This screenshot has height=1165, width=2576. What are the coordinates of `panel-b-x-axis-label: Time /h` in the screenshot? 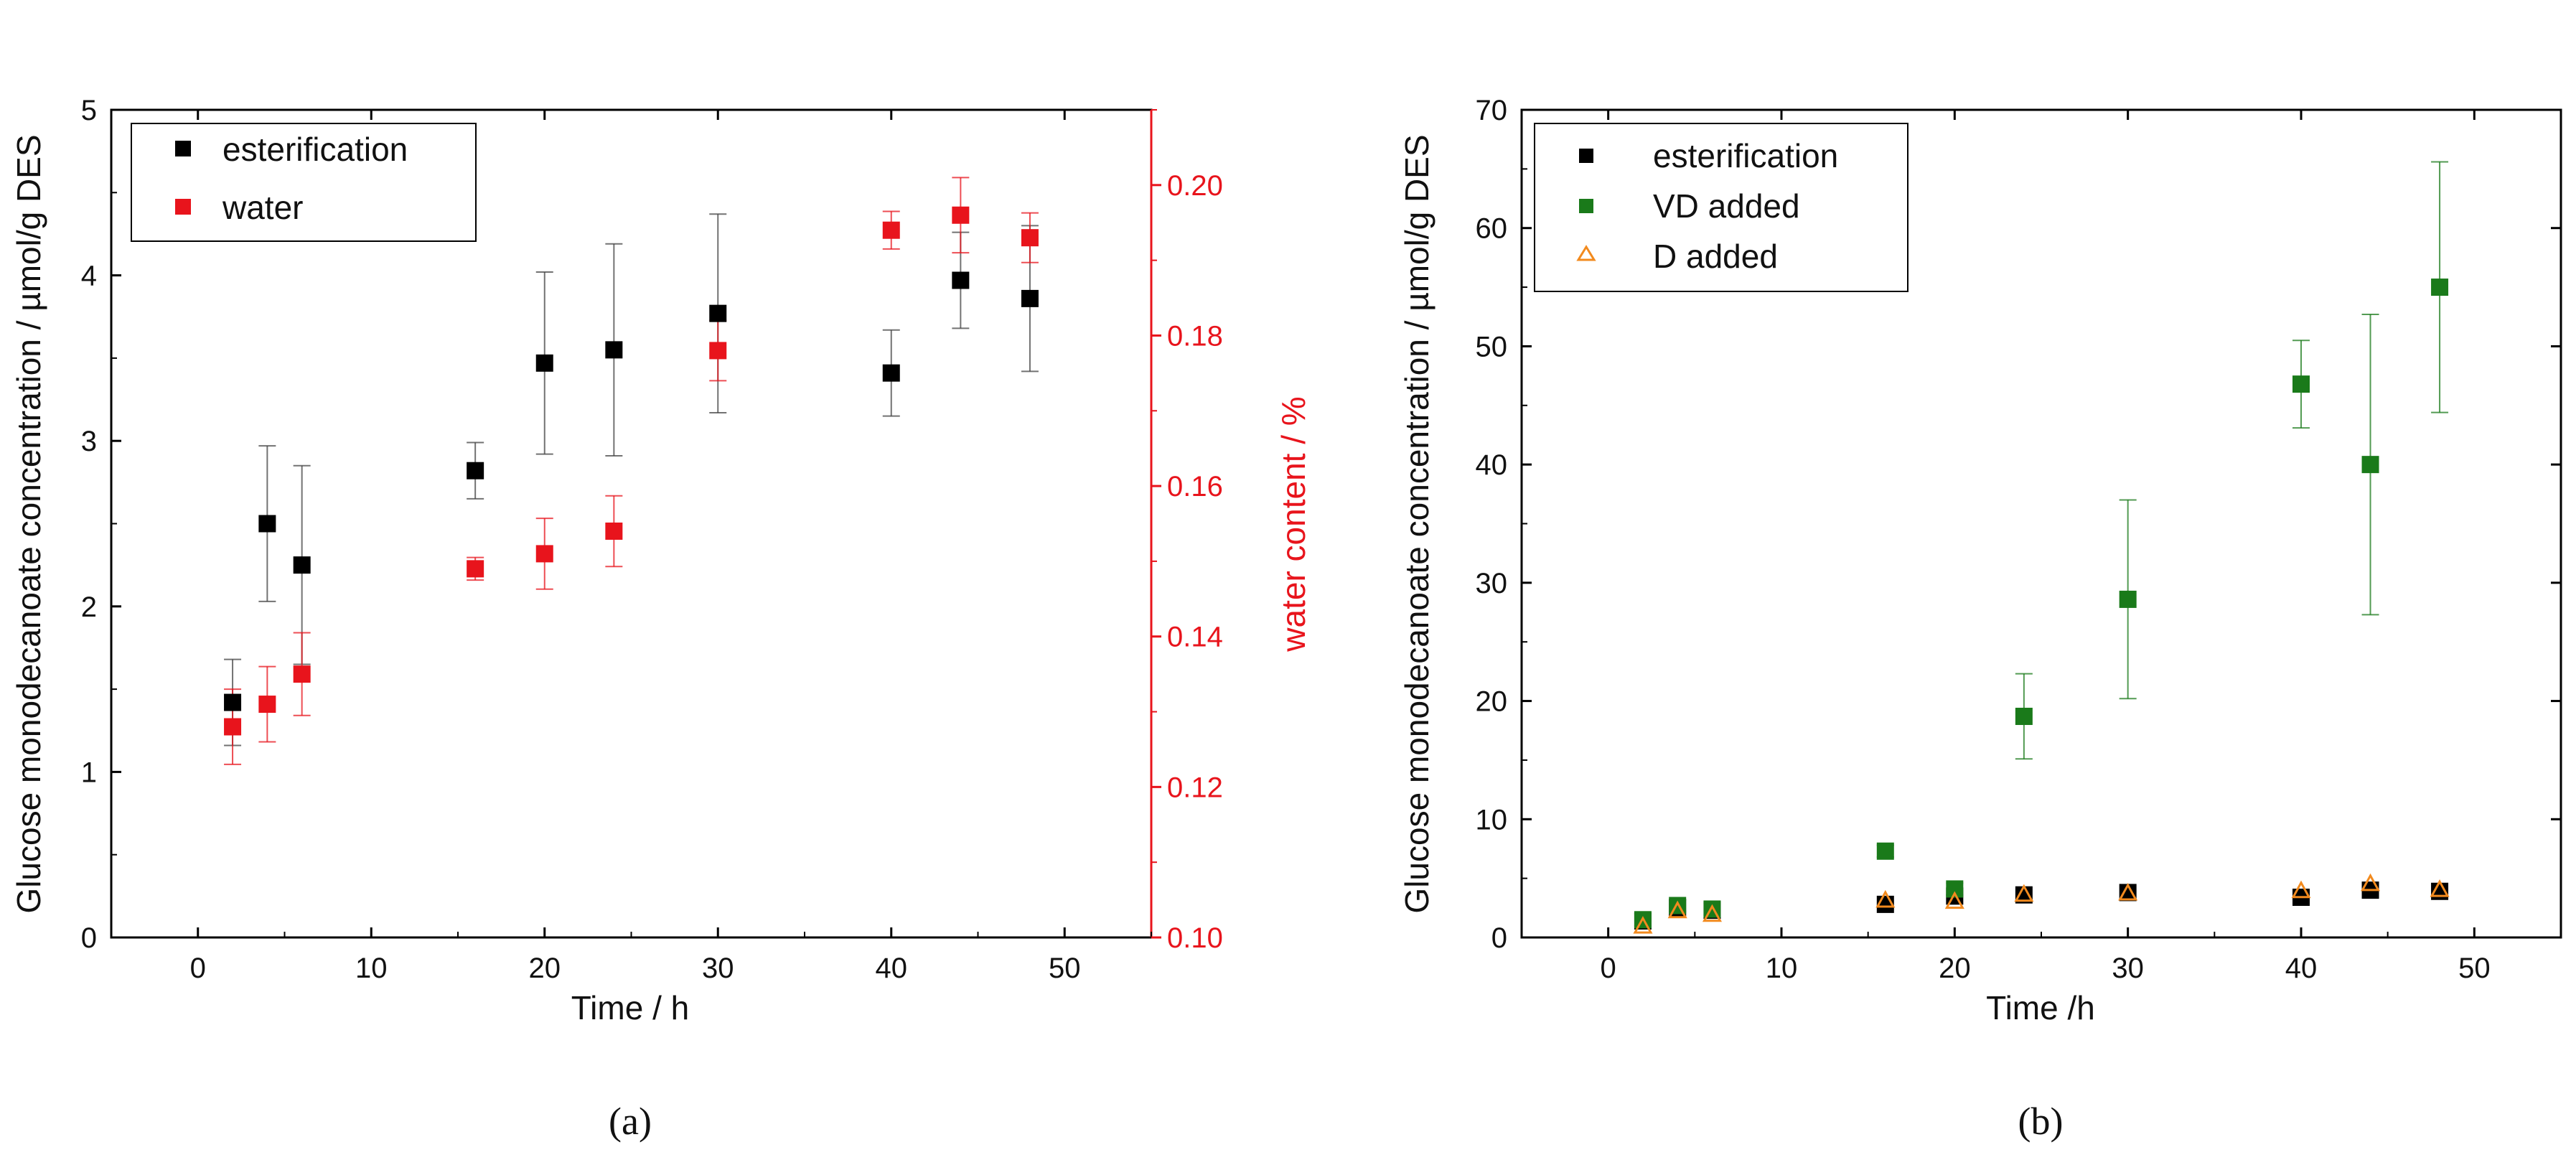 It's located at (2041, 1007).